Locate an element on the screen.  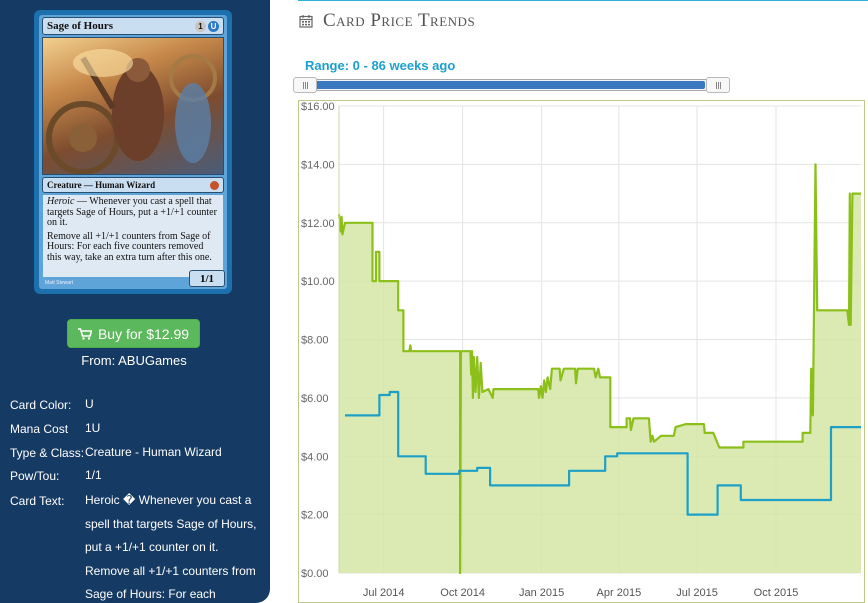
card-type-bar: Creature — Human Wizard is located at coordinates (133, 185).